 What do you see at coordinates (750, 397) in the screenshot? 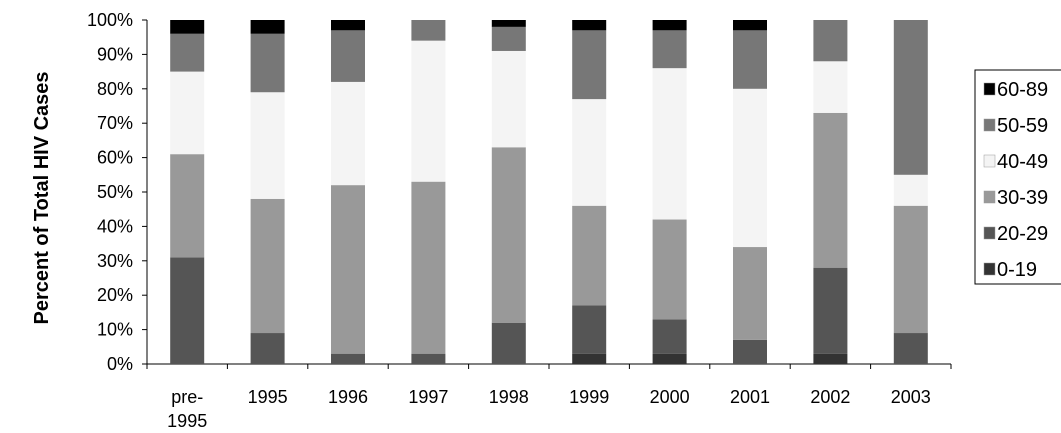
I see `x-tick-label: 2001` at bounding box center [750, 397].